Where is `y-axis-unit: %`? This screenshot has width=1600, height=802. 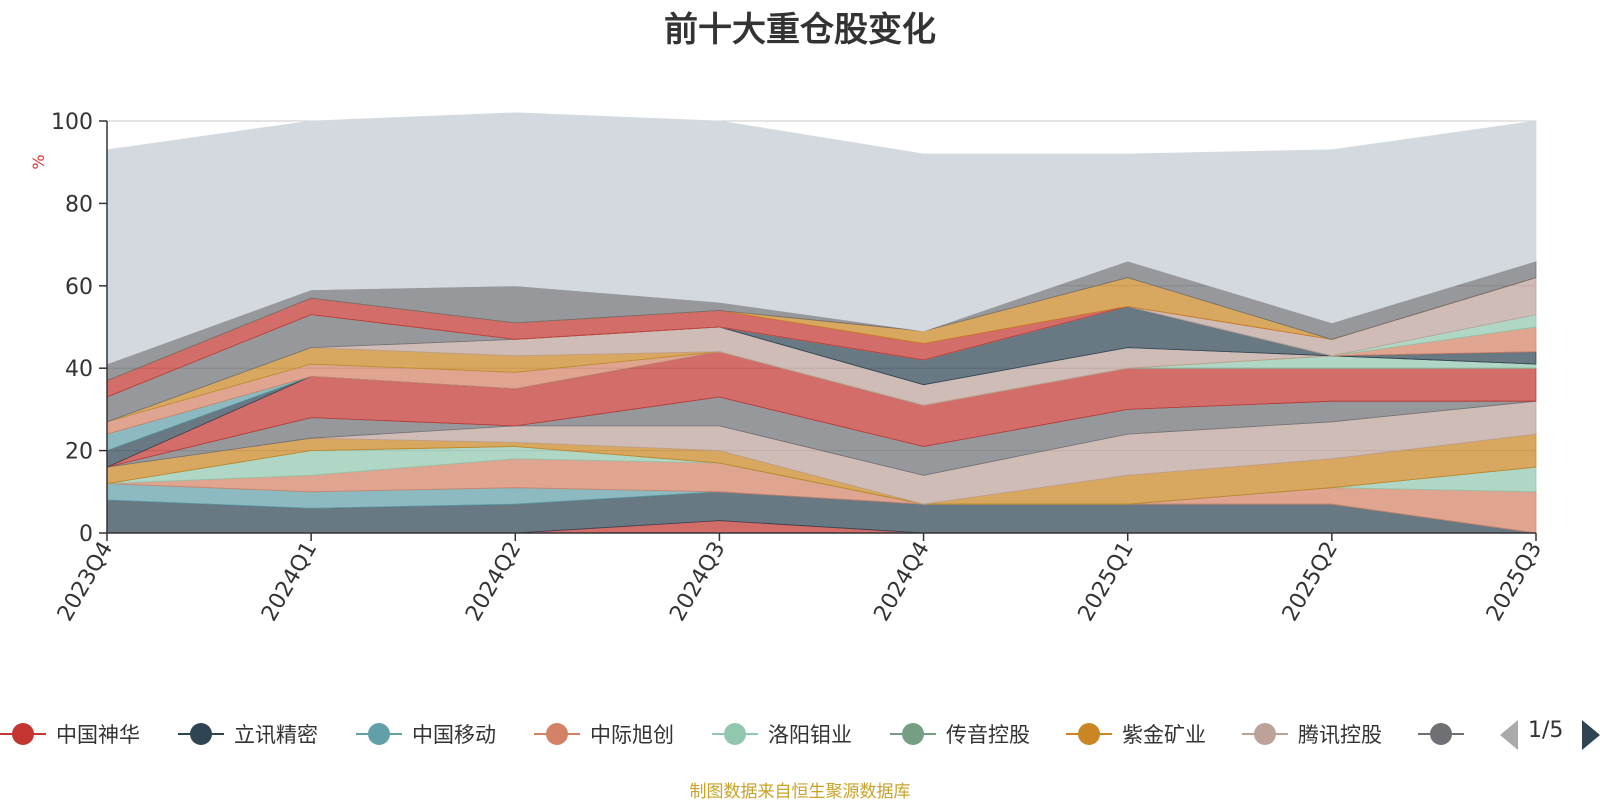 y-axis-unit: % is located at coordinates (38, 161).